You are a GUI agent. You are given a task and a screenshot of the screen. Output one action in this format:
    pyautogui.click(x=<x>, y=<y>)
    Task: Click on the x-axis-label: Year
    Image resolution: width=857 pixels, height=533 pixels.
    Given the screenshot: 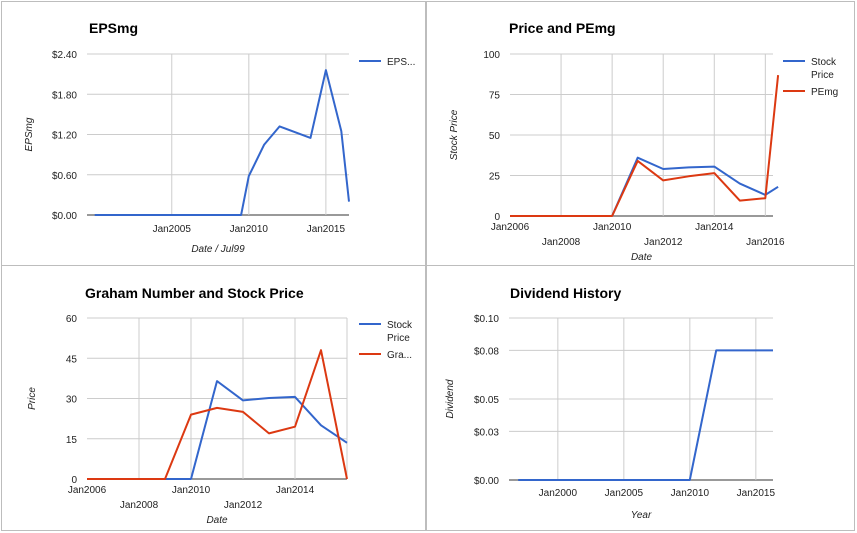 What is the action you would take?
    pyautogui.click(x=641, y=515)
    